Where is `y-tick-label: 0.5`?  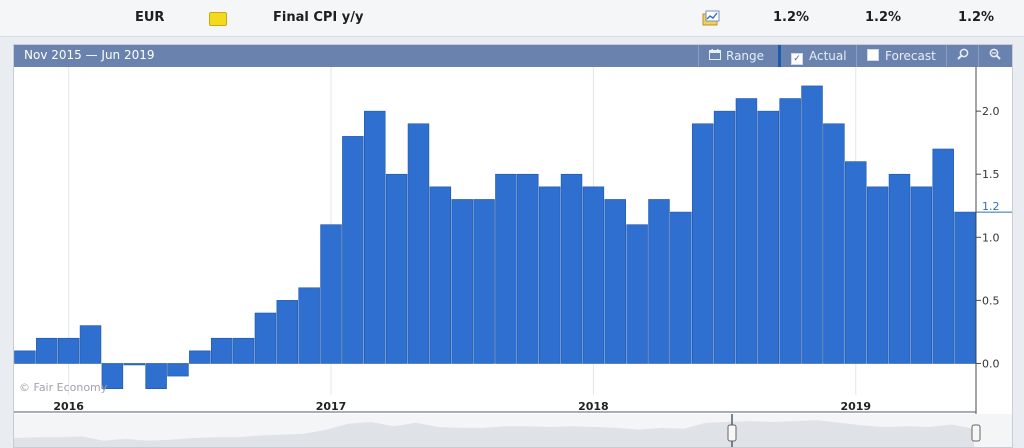 y-tick-label: 0.5 is located at coordinates (991, 300).